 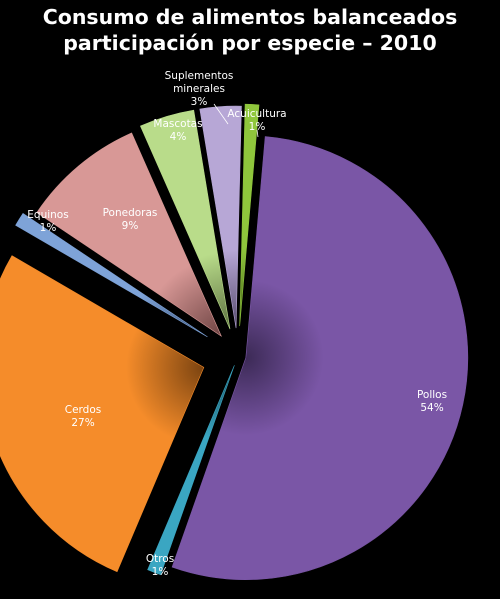 What do you see at coordinates (130, 219) in the screenshot?
I see `slice-label-ponedoras: Ponedoras 9%` at bounding box center [130, 219].